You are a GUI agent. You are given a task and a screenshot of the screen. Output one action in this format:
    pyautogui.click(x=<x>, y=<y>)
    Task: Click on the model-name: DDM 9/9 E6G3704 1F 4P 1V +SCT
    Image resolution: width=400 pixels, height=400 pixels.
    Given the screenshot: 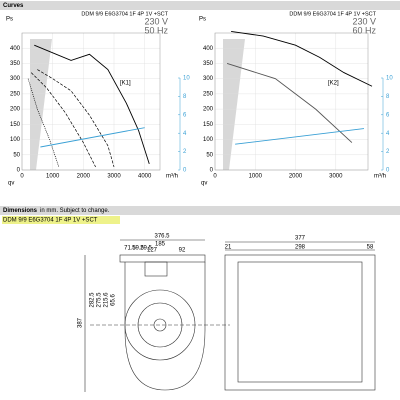 What is the action you would take?
    pyautogui.click(x=50, y=221)
    